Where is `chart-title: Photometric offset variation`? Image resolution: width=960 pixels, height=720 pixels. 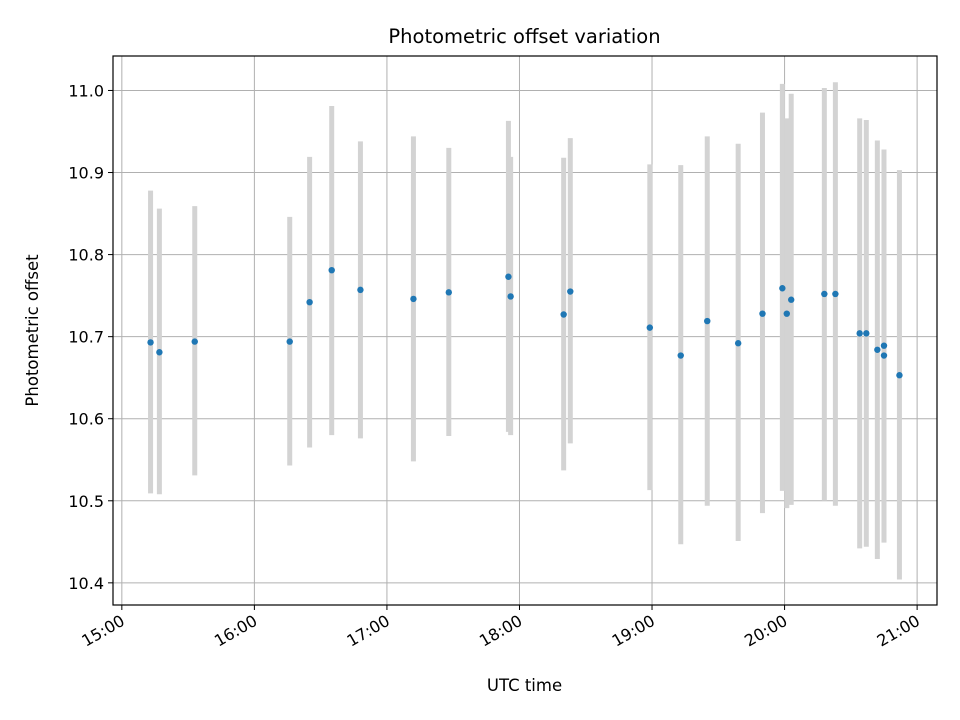
chart-title: Photometric offset variation is located at coordinates (524, 36).